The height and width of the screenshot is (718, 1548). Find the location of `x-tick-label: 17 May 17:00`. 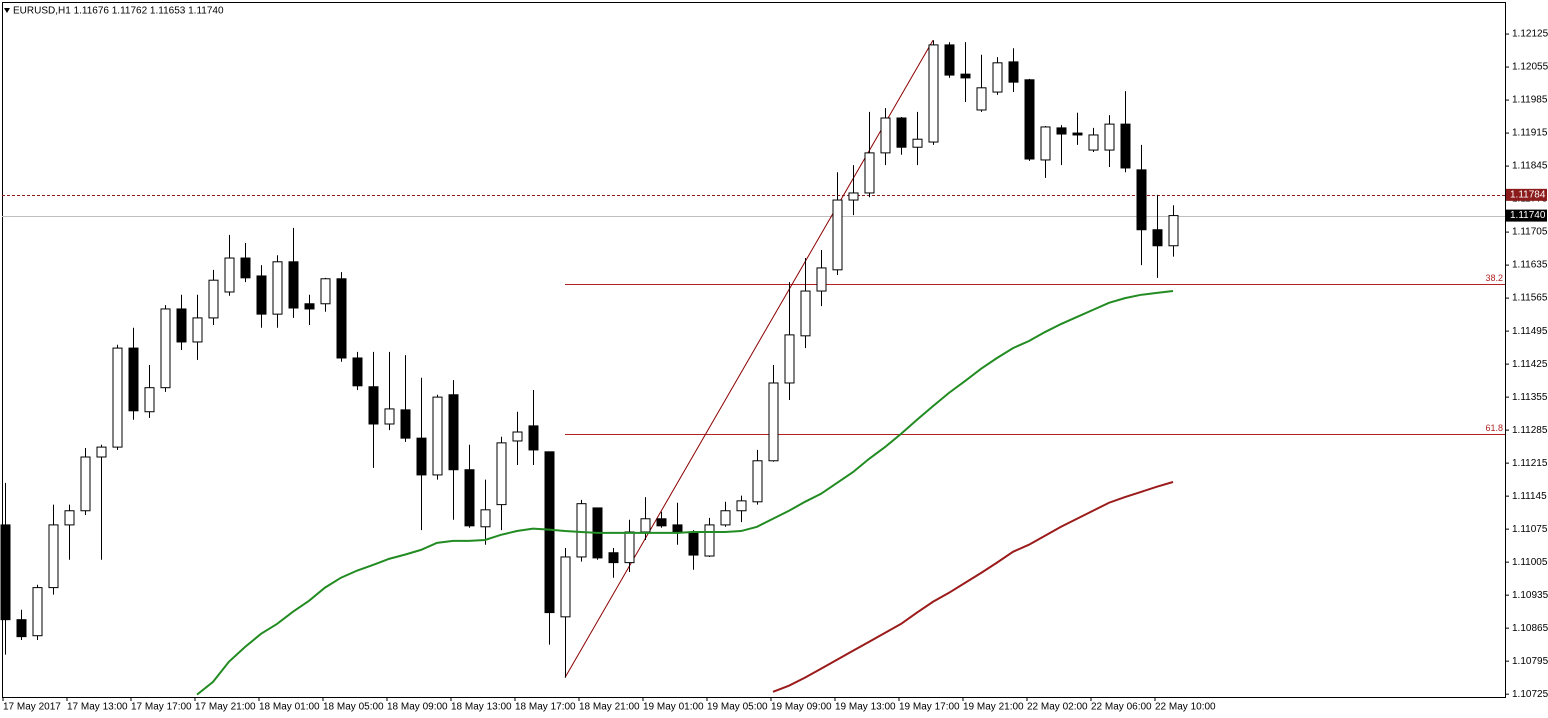

x-tick-label: 17 May 17:00 is located at coordinates (161, 707).